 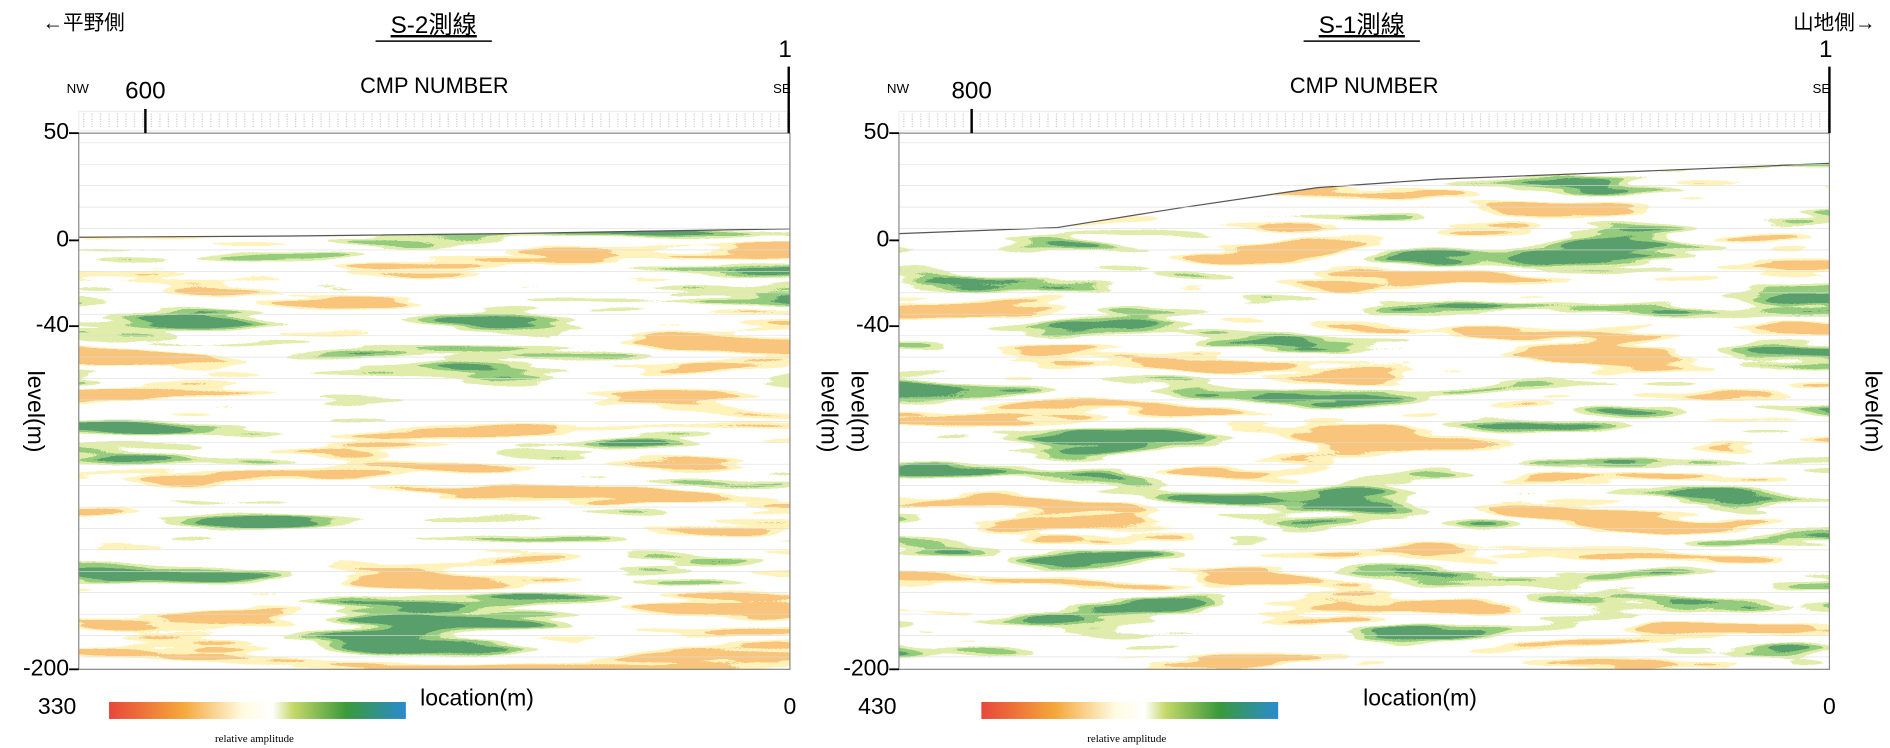 What do you see at coordinates (434, 25) in the screenshot?
I see `section-title: S-2測線` at bounding box center [434, 25].